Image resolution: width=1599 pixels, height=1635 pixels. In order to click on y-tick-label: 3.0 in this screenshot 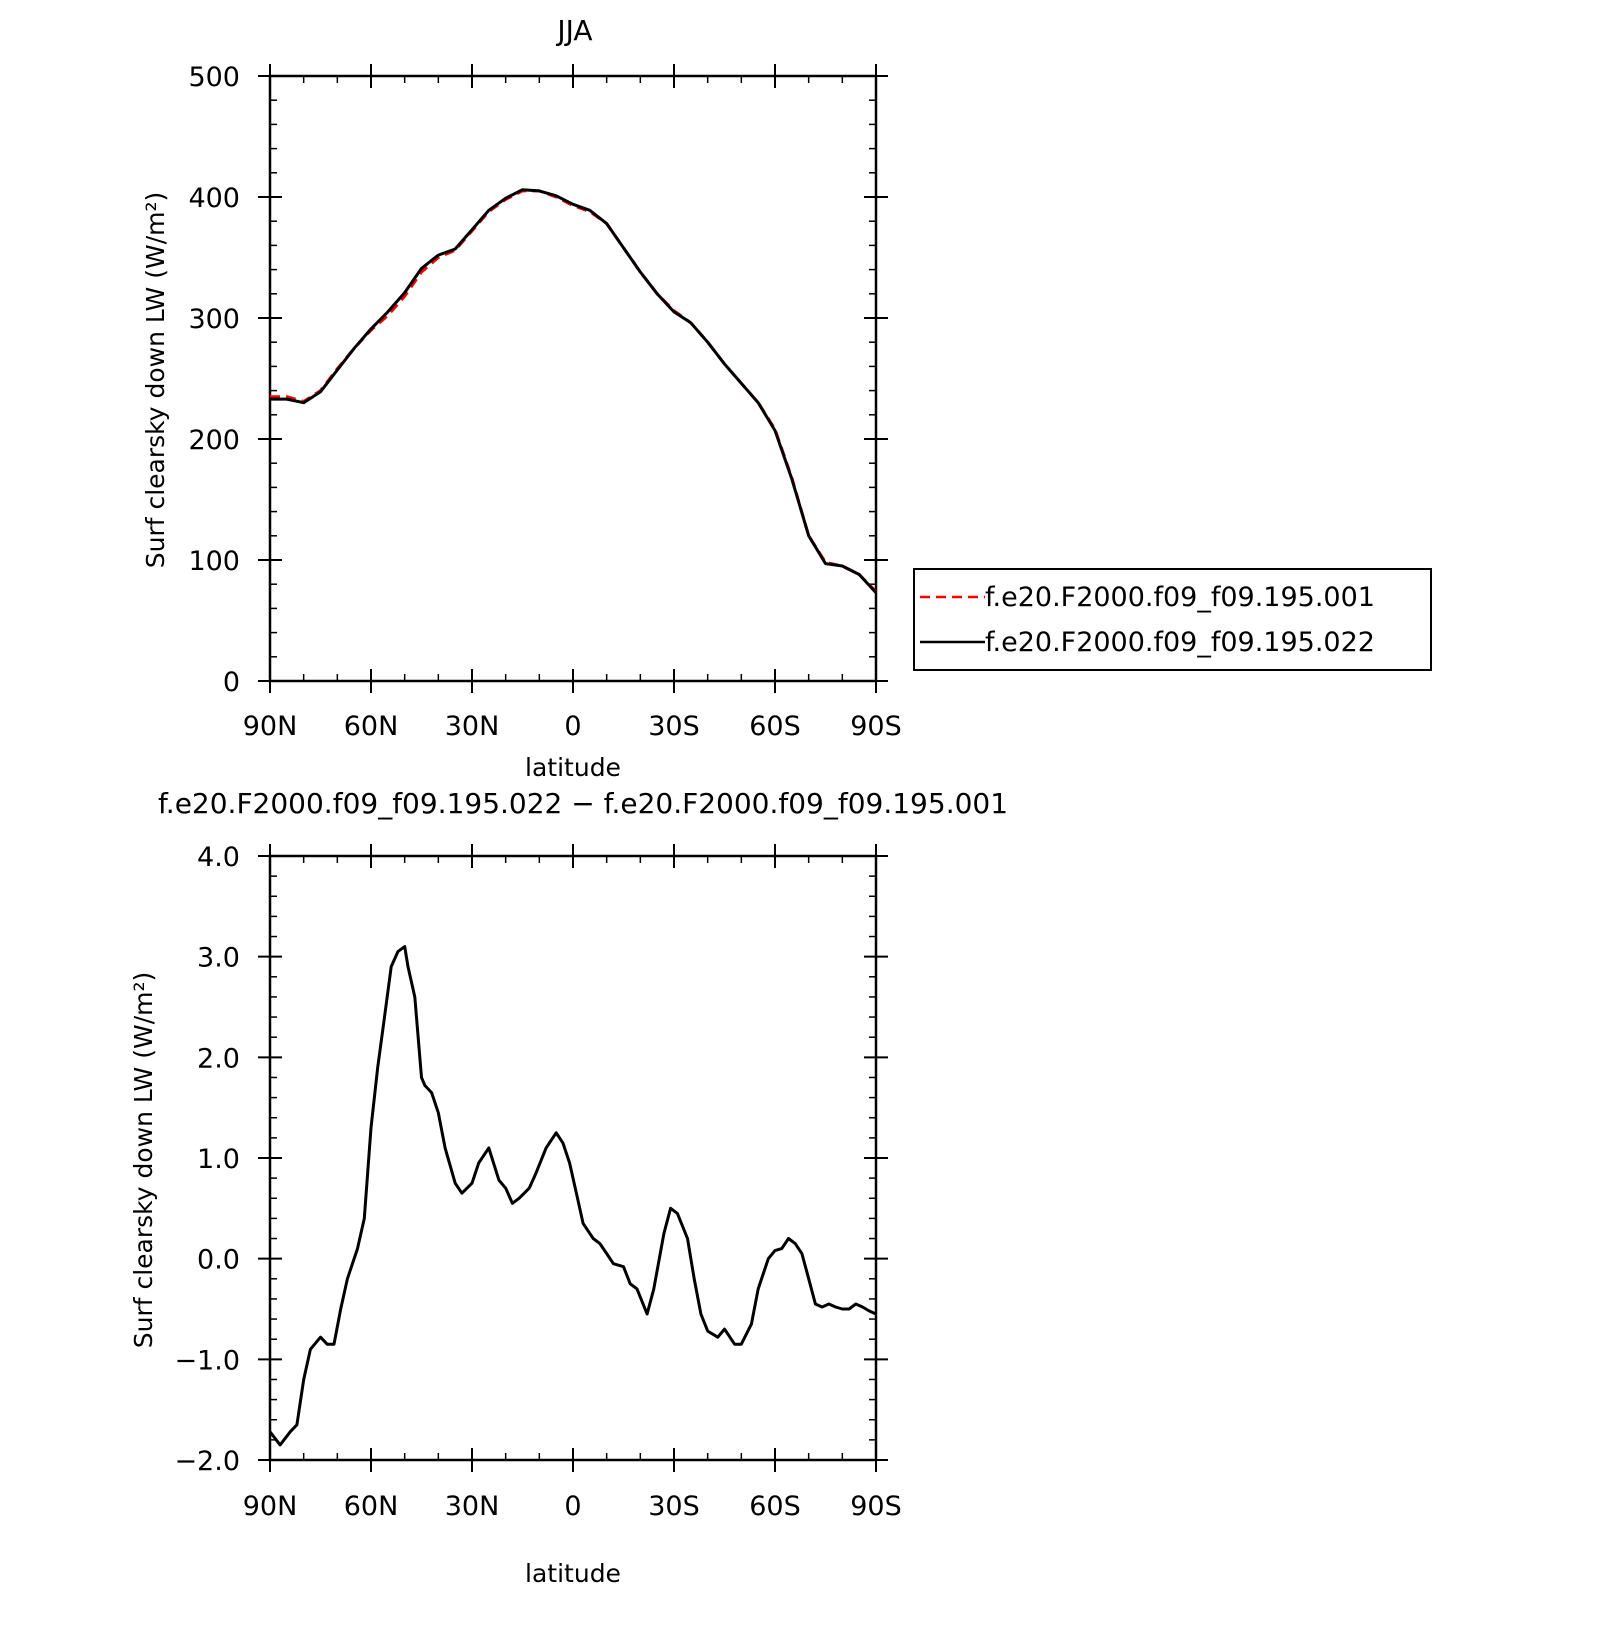, I will do `click(218, 958)`.